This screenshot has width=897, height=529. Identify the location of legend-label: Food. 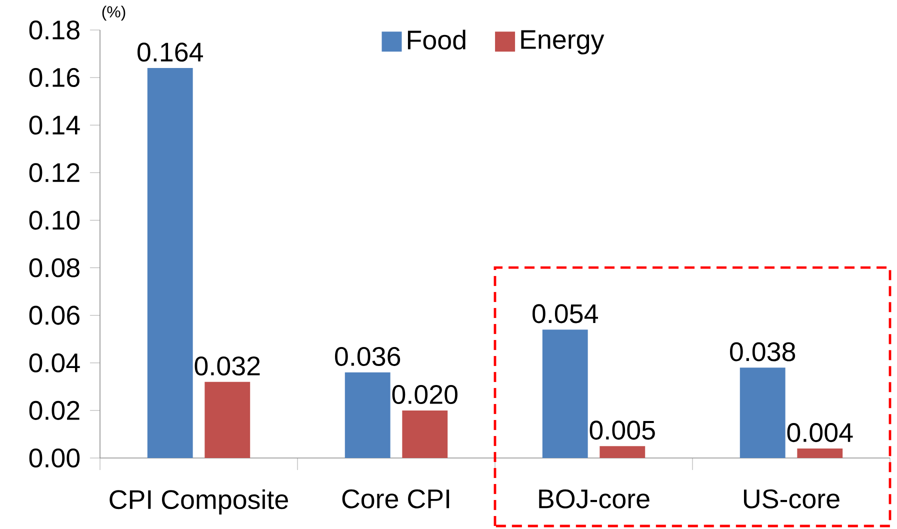
(437, 40).